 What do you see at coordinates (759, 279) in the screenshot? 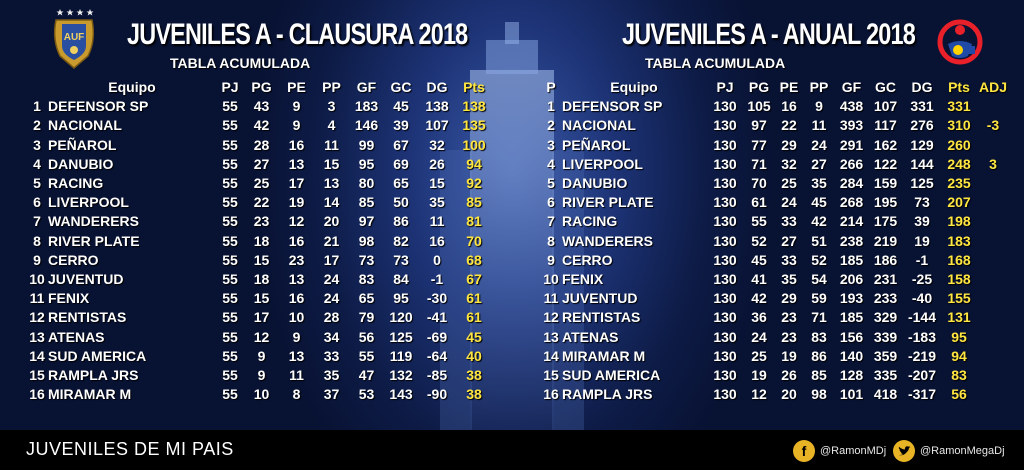
I see `cell-pg: 41` at bounding box center [759, 279].